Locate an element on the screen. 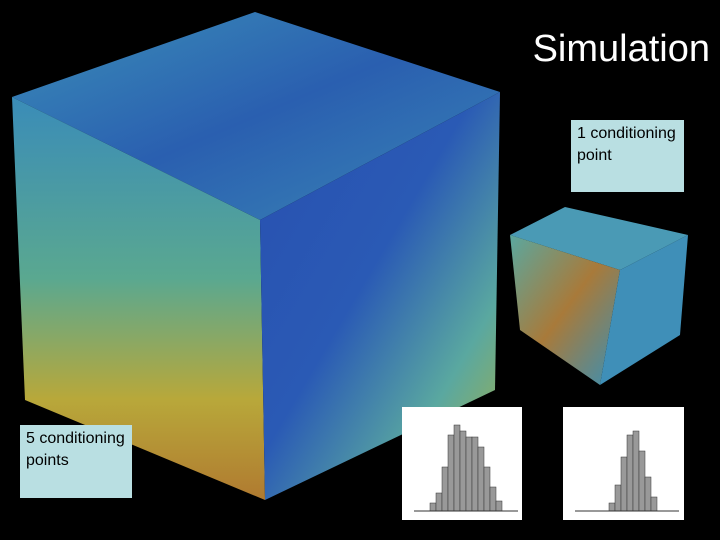 Image resolution: width=720 pixels, height=540 pixels. cube-top is located at coordinates (599, 238).